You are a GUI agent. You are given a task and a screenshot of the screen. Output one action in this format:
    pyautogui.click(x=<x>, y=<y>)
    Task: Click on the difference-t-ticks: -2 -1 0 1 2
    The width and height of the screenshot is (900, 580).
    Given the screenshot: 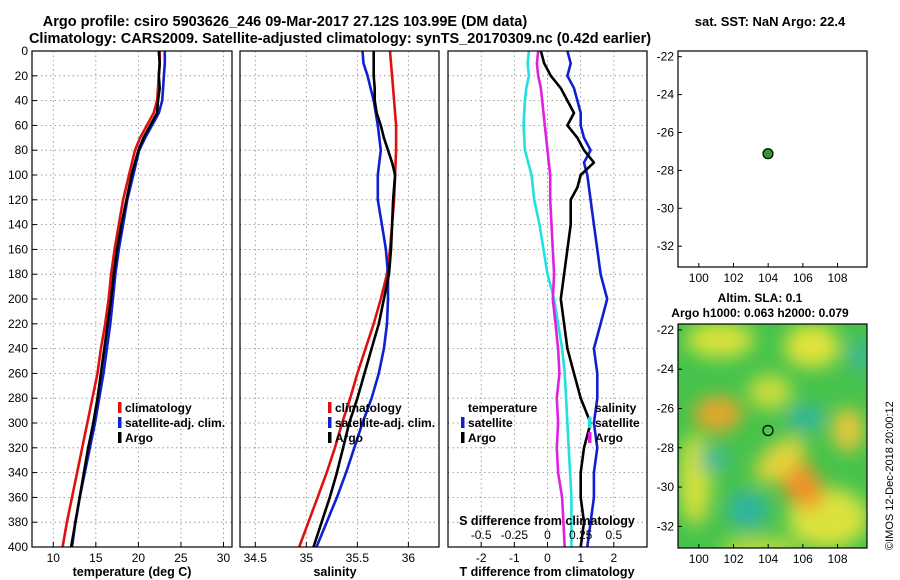 What is the action you would take?
    pyautogui.click(x=546, y=553)
    